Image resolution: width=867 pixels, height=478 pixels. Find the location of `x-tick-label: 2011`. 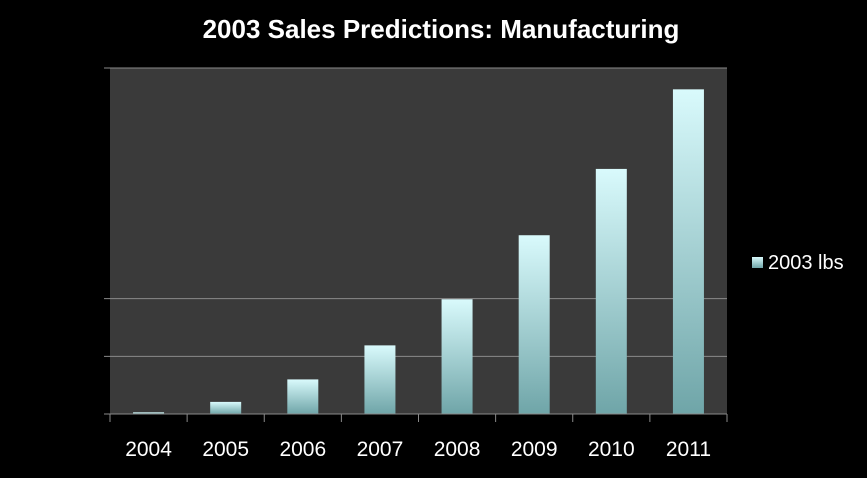

x-tick-label: 2011 is located at coordinates (688, 449).